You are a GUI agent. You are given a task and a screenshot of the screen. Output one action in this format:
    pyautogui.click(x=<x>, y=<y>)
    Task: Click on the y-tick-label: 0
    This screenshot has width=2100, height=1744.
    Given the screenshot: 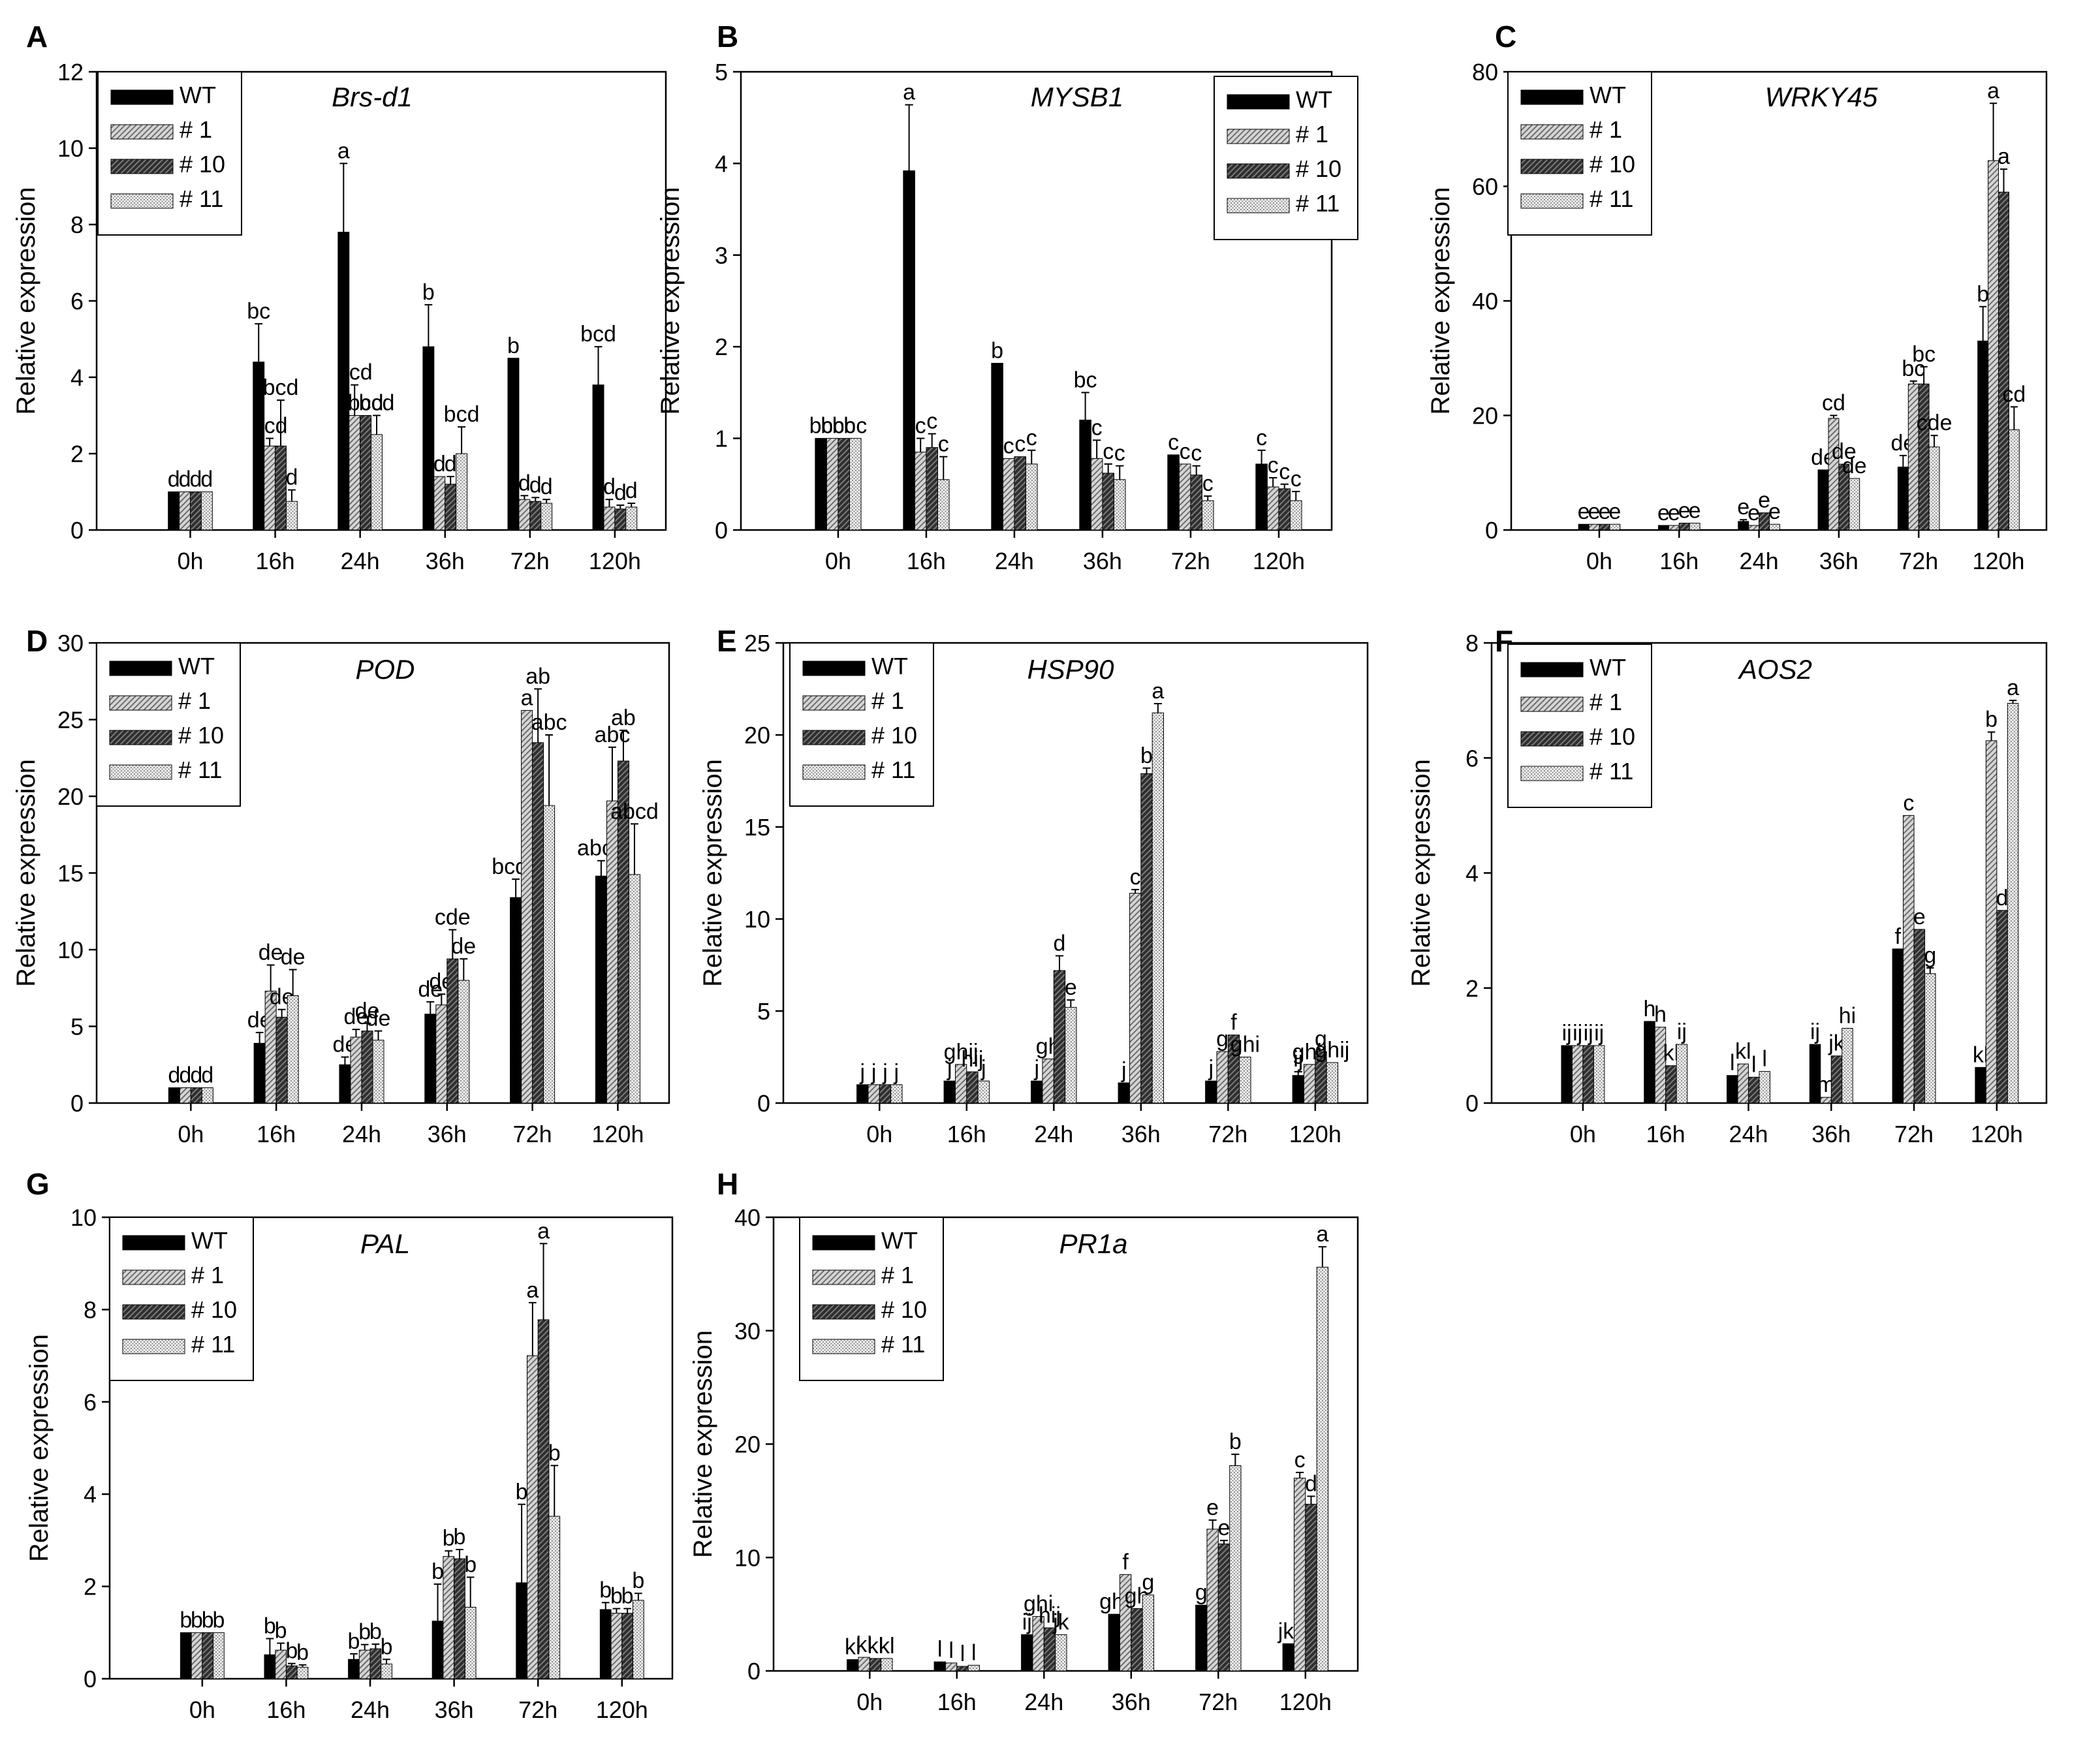 What is the action you would take?
    pyautogui.click(x=77, y=1103)
    